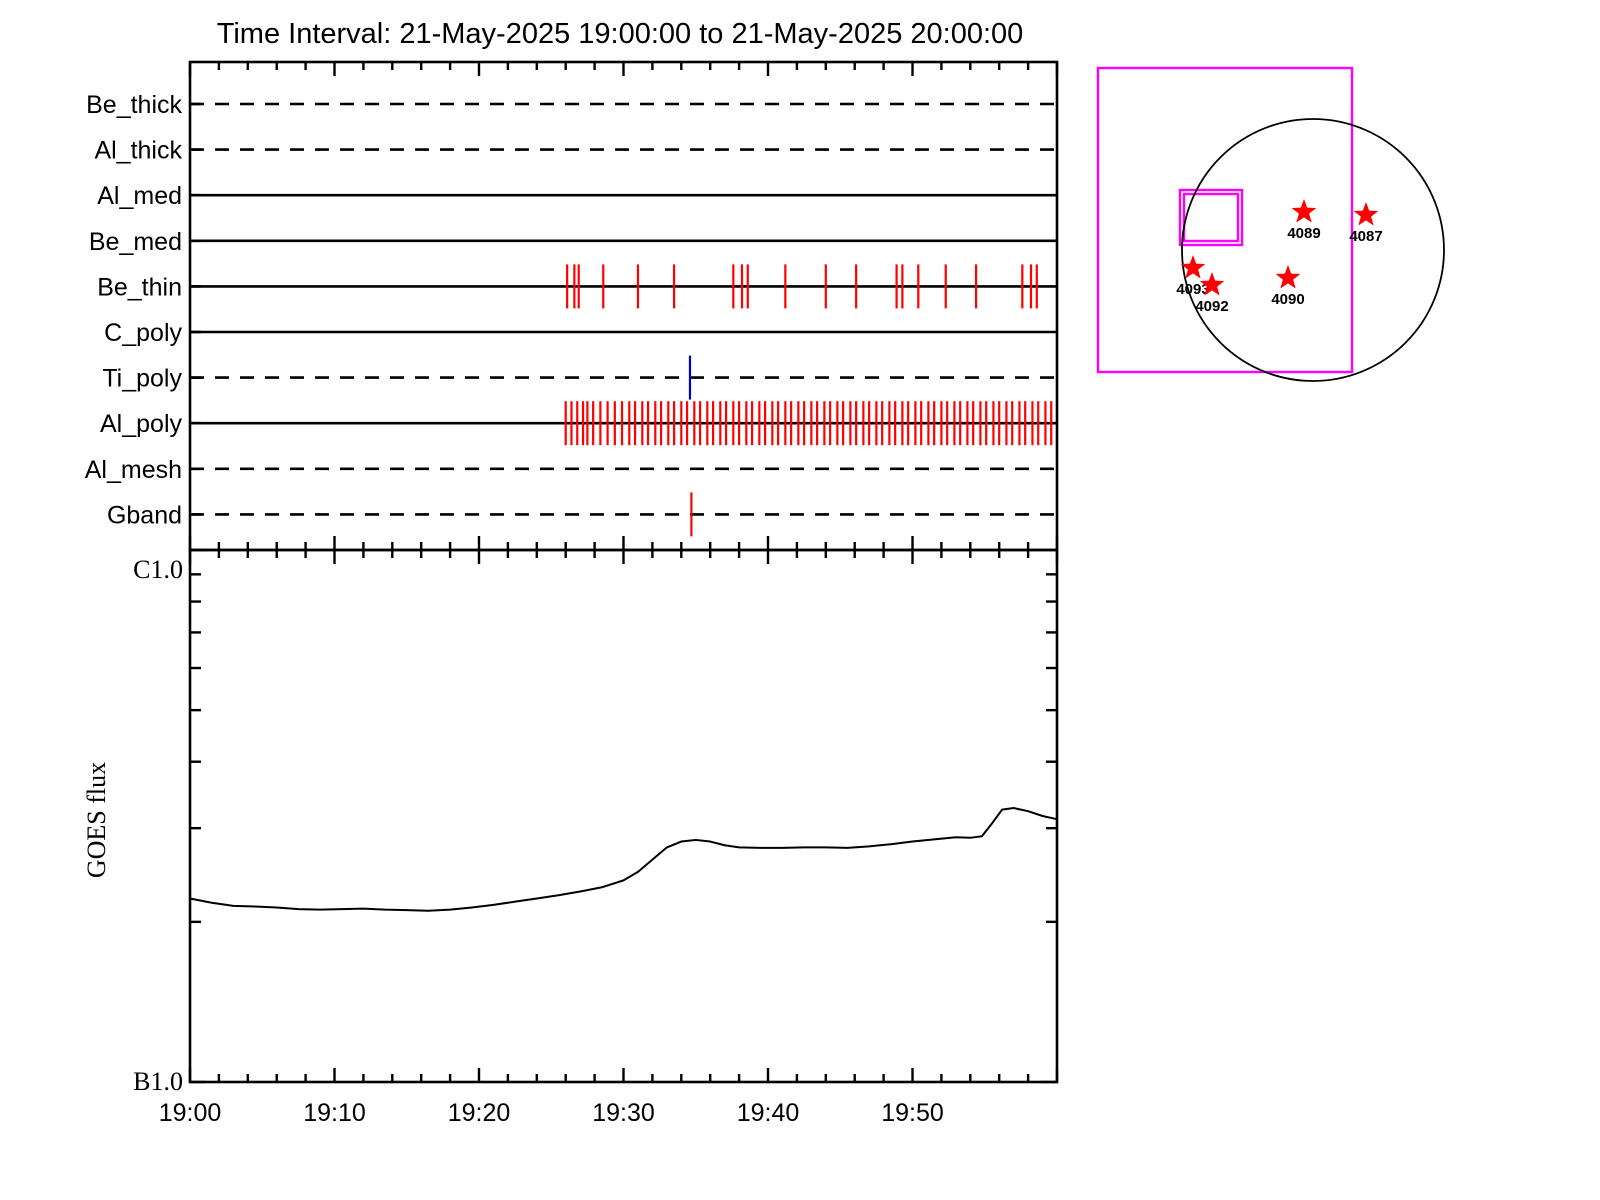 This screenshot has width=1600, height=1200. I want to click on active-region-label-4092: 4092, so click(1211, 306).